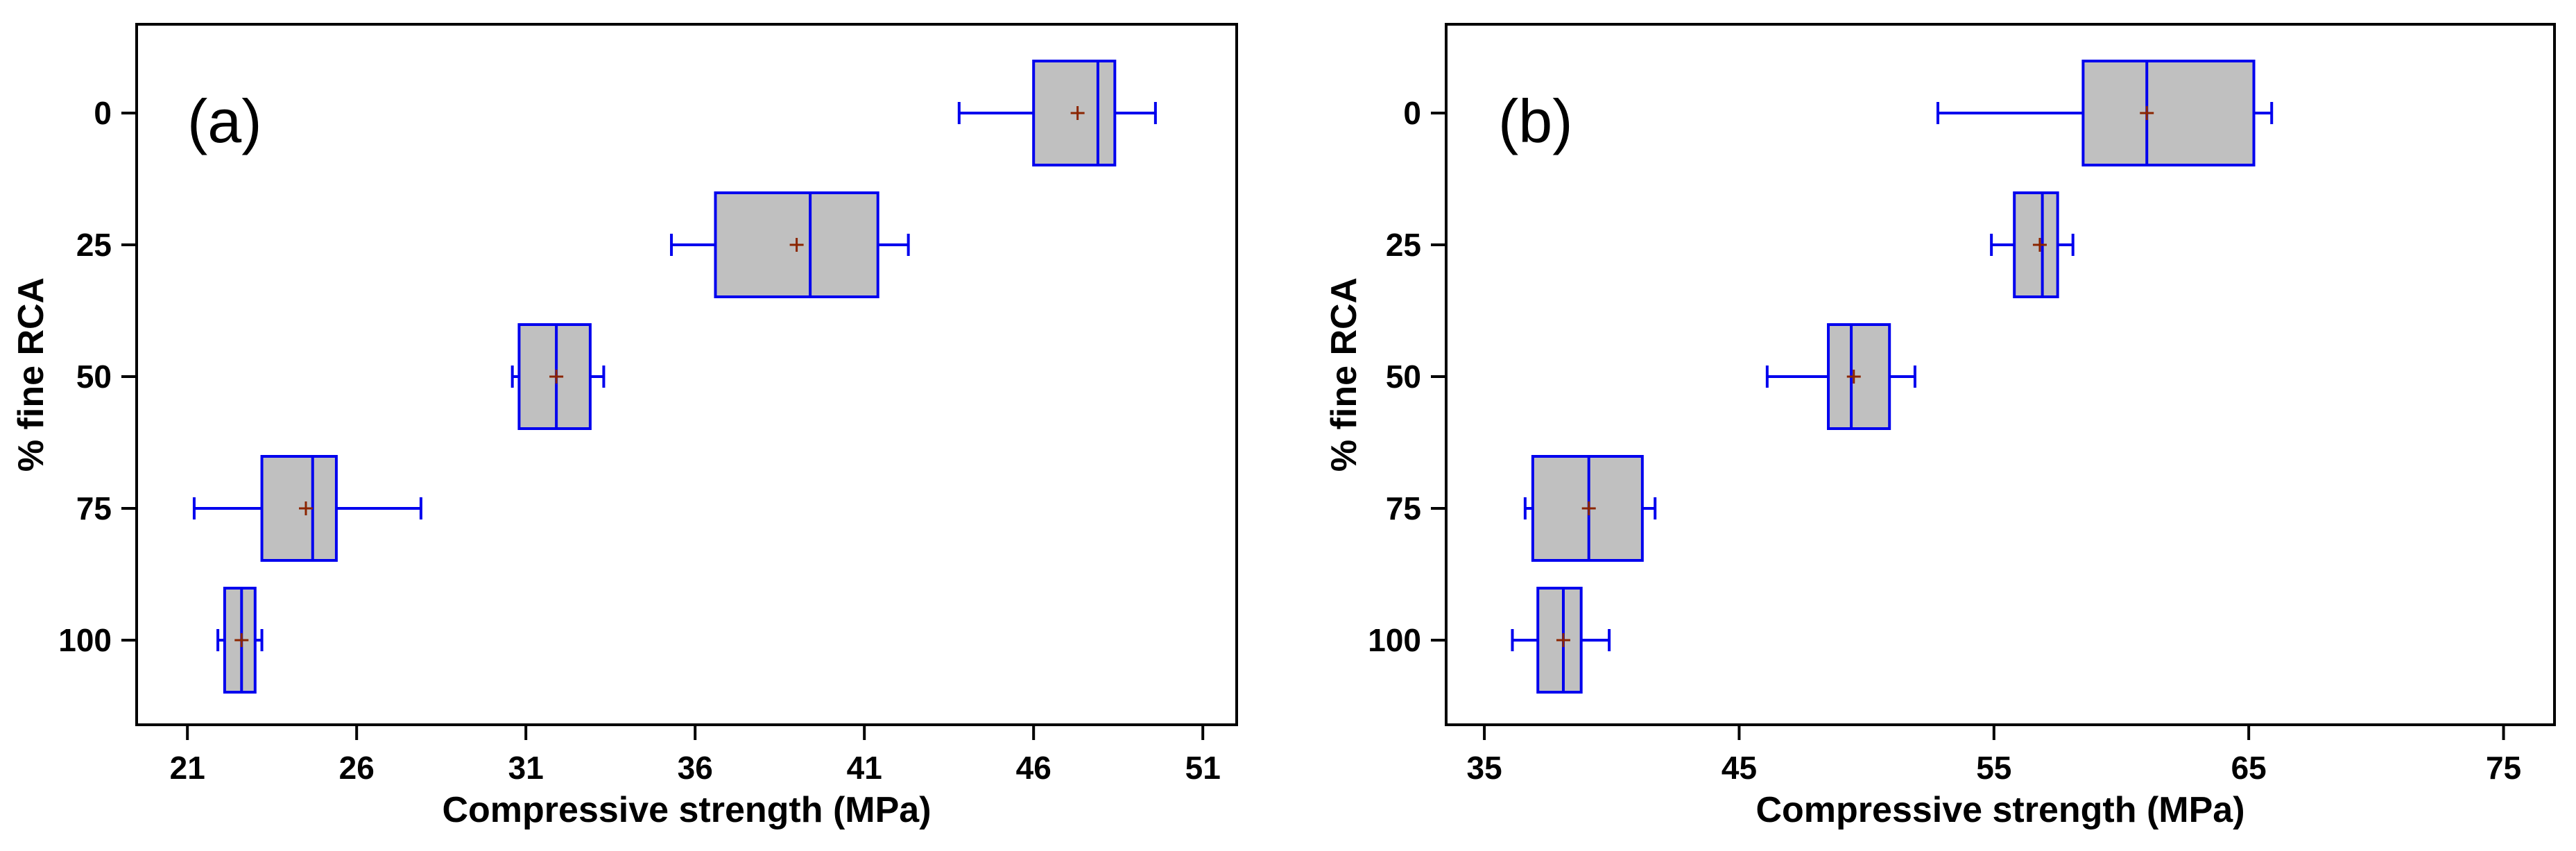 The image size is (2576, 851). Describe the element at coordinates (2503, 768) in the screenshot. I see `x-tick-label: 75` at that location.